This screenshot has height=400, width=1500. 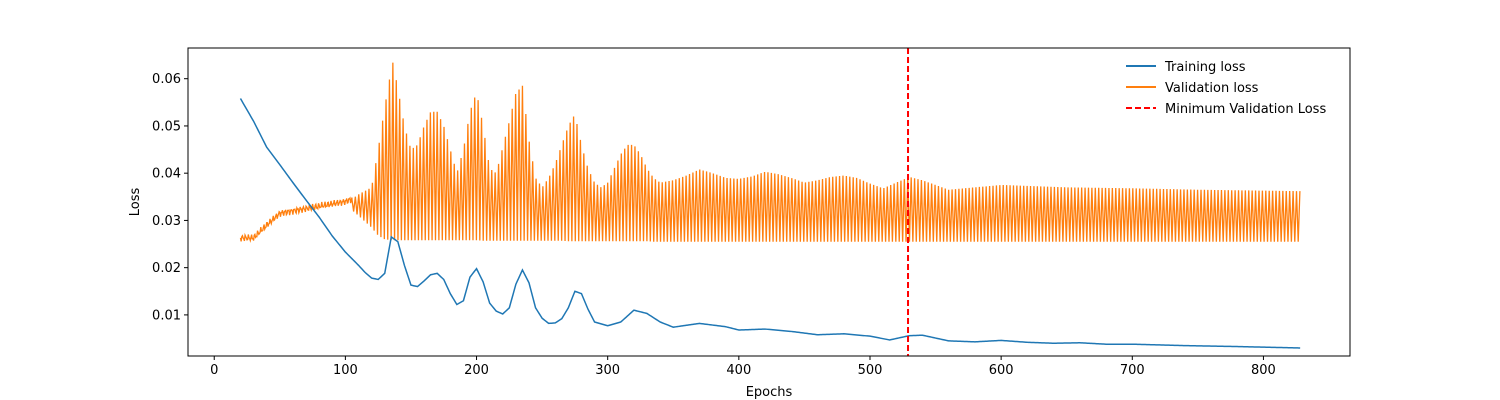 What do you see at coordinates (1205, 67) in the screenshot?
I see `legend-label-training: Training loss` at bounding box center [1205, 67].